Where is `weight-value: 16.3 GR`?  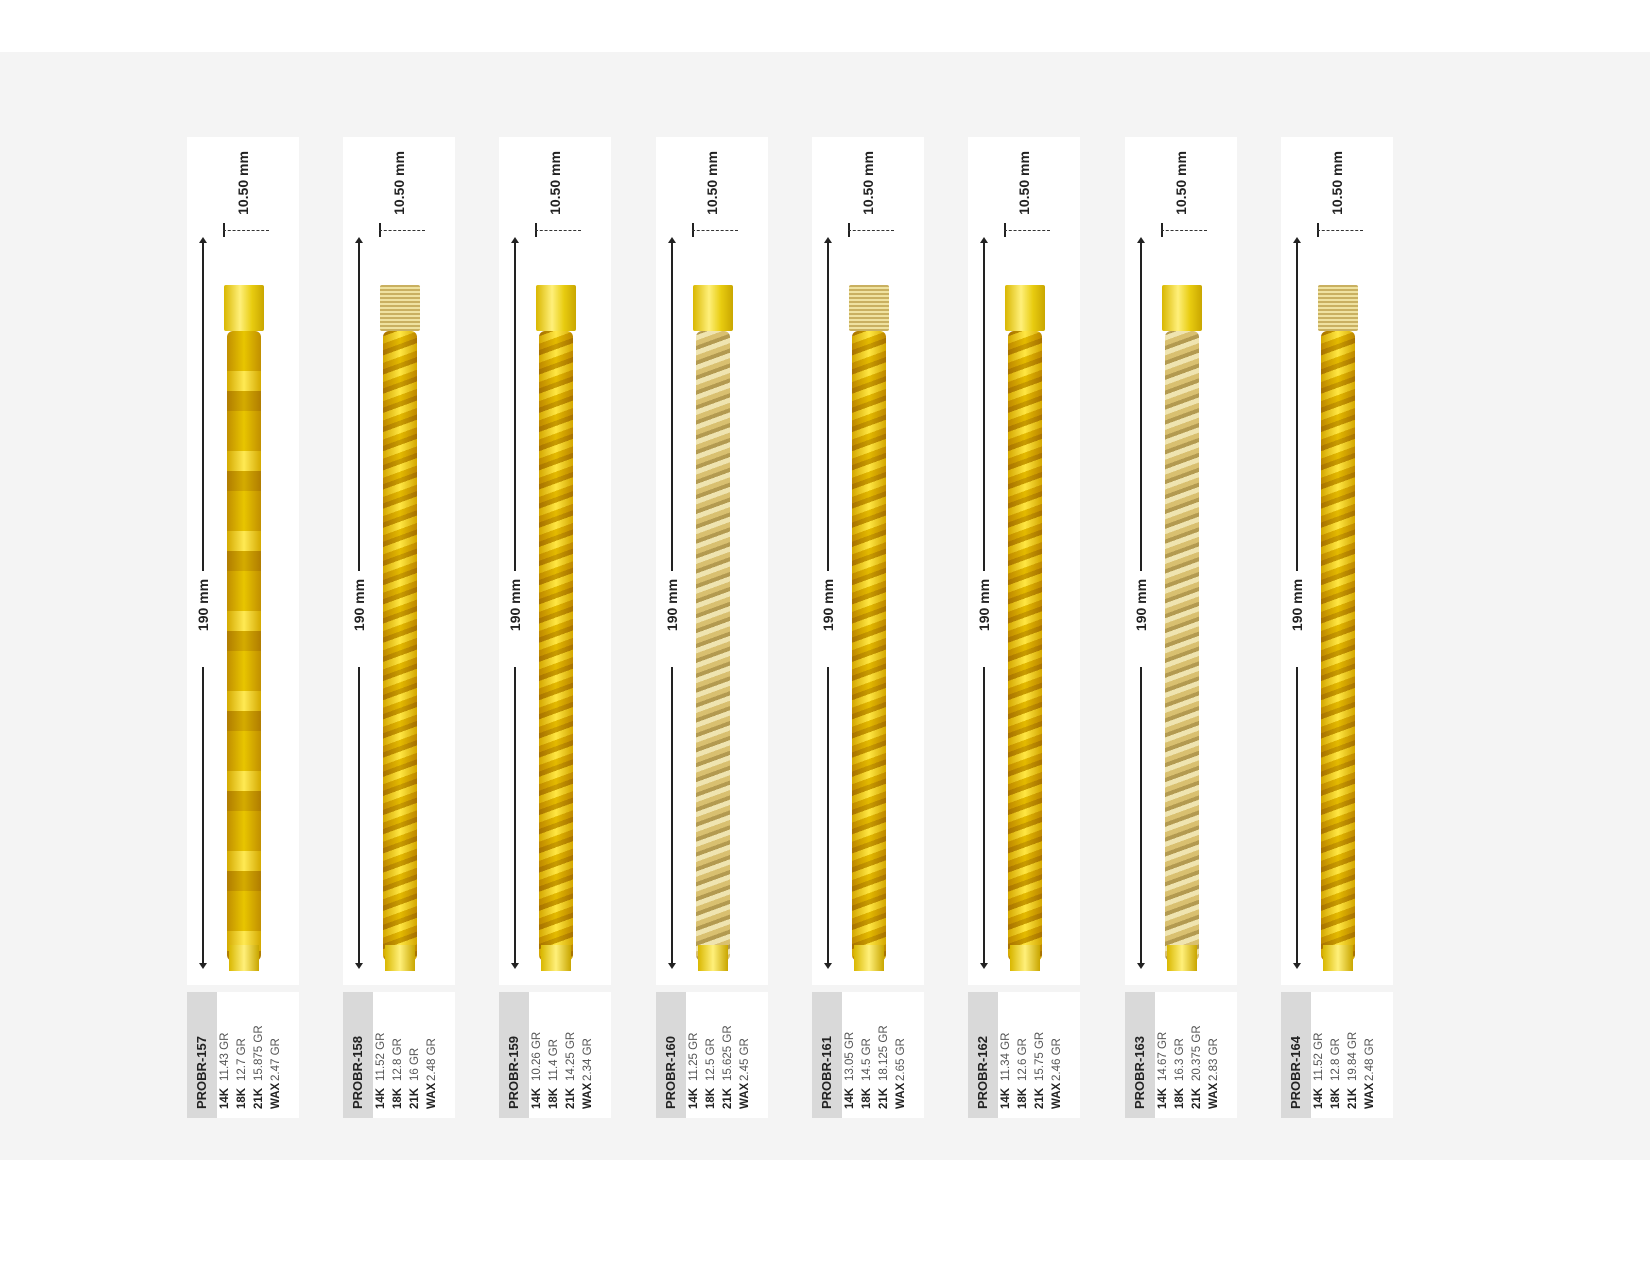 weight-value: 16.3 GR is located at coordinates (1180, 1059).